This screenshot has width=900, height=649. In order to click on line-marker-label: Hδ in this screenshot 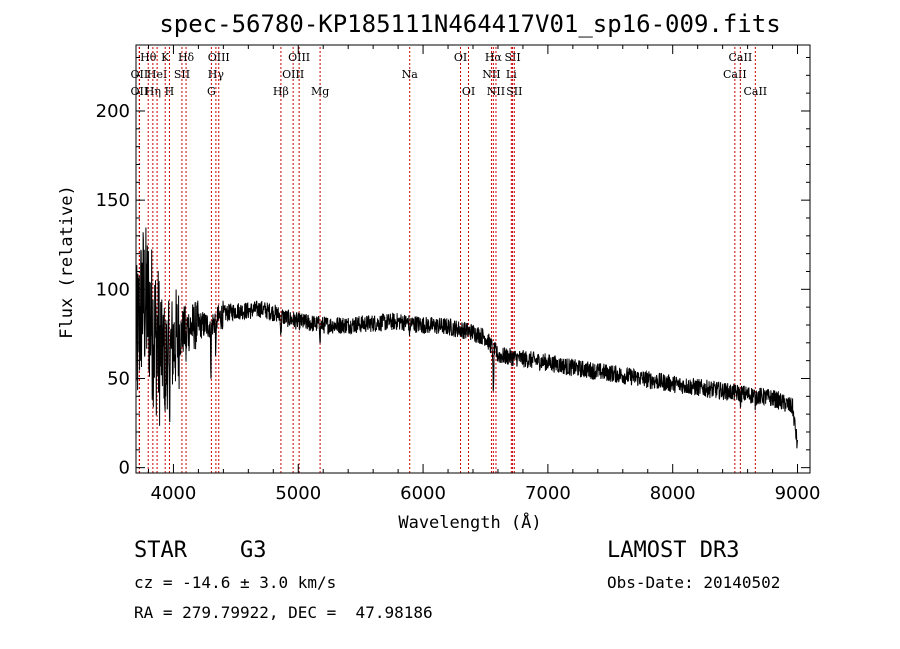, I will do `click(186, 57)`.